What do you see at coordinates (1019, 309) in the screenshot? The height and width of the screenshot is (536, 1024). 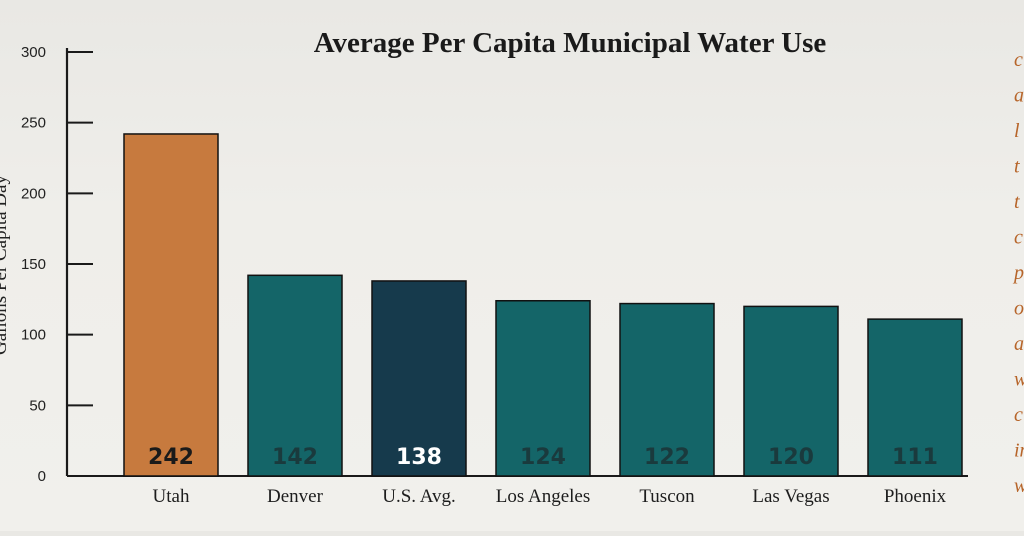 I see `side-text-letter: o` at bounding box center [1019, 309].